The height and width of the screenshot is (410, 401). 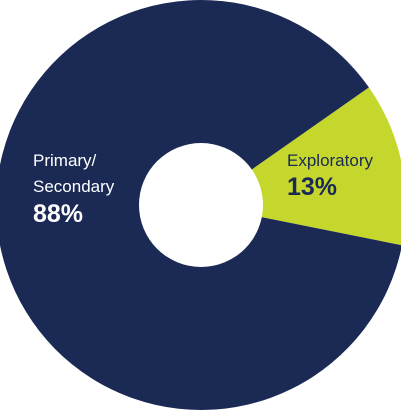 What do you see at coordinates (74, 186) in the screenshot?
I see `slice-label-primary-line2: Secondary` at bounding box center [74, 186].